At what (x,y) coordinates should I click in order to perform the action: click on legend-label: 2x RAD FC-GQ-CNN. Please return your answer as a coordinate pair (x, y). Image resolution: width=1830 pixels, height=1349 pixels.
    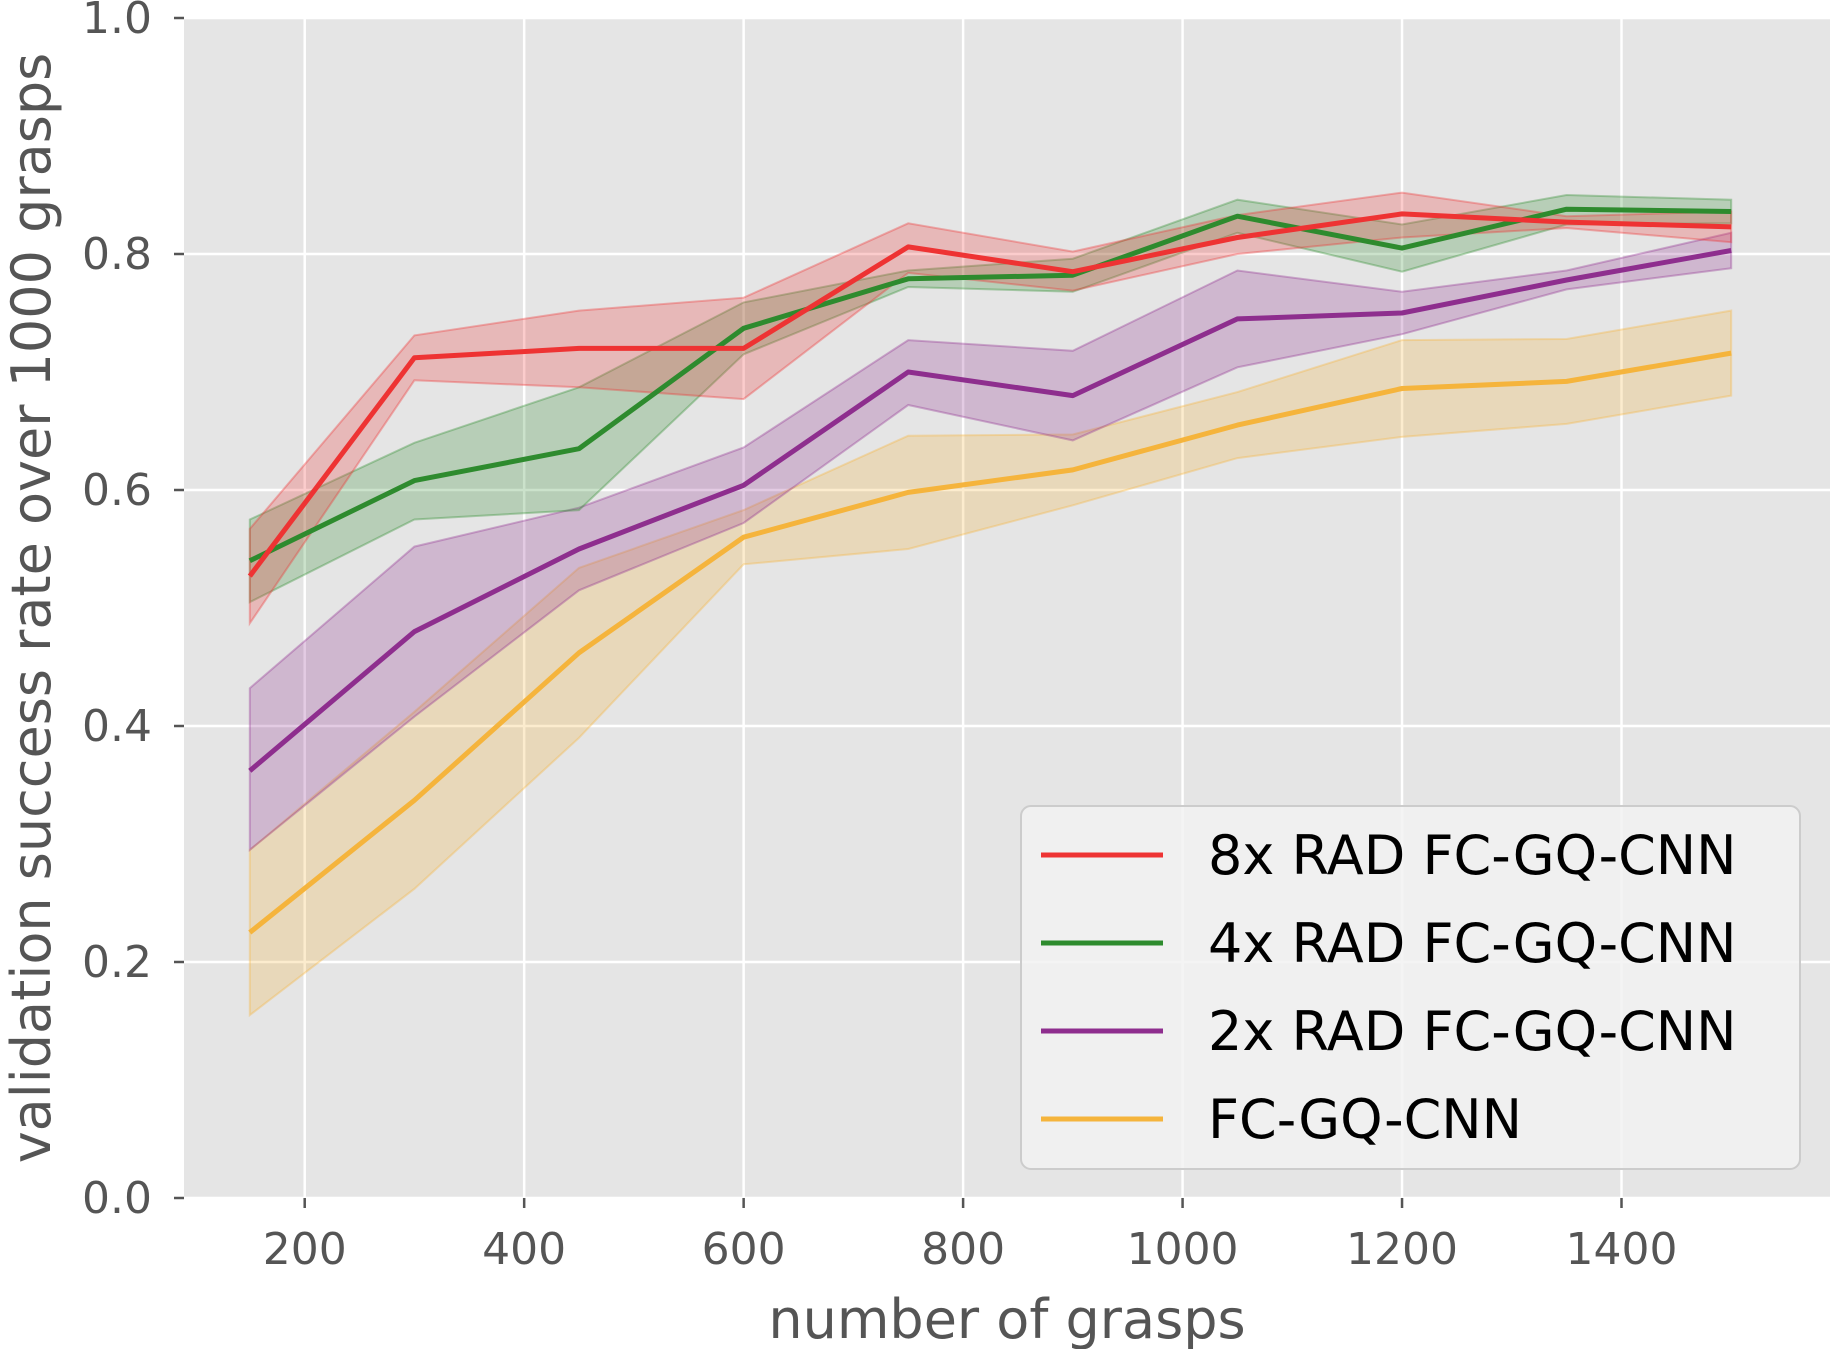
    Looking at the image, I should click on (1472, 1031).